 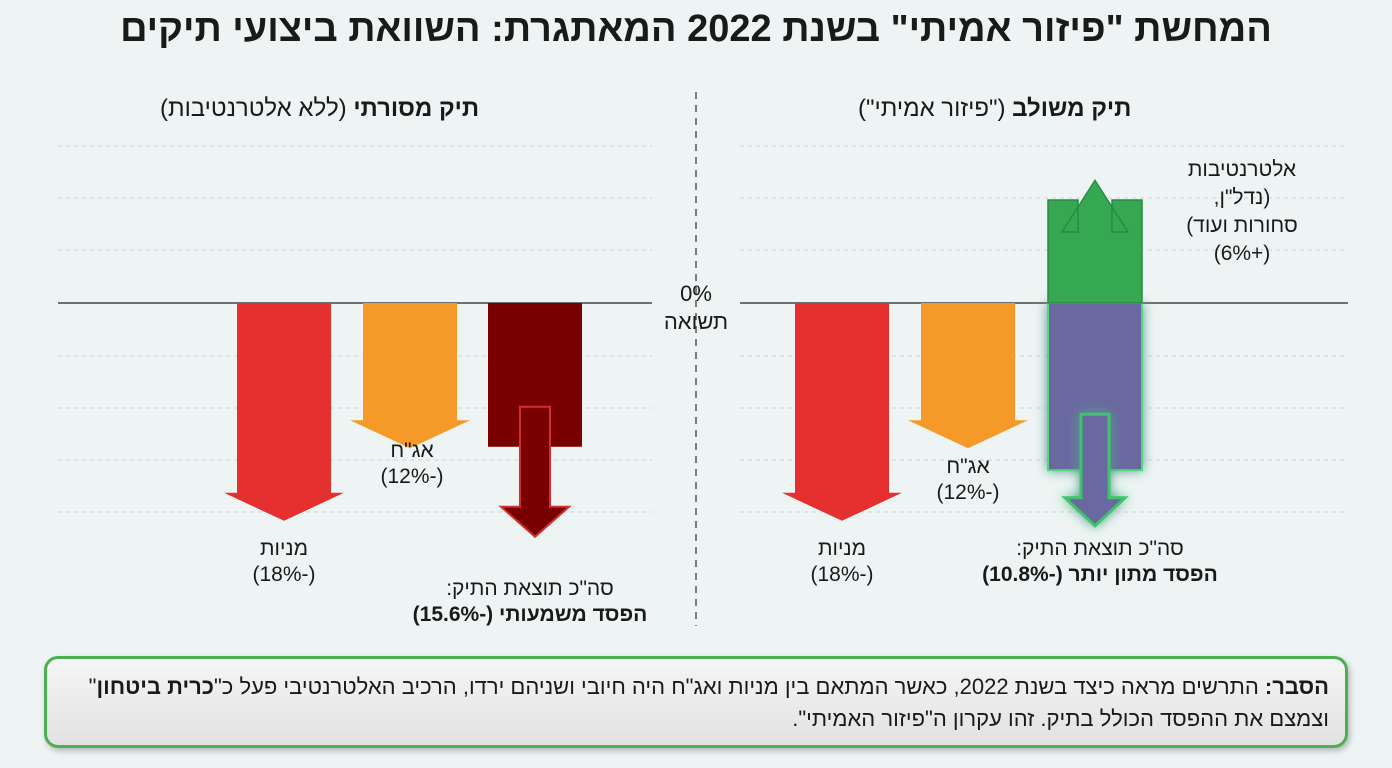 What do you see at coordinates (155, 686) in the screenshot?
I see `explanation-bold: כרית ביטחון` at bounding box center [155, 686].